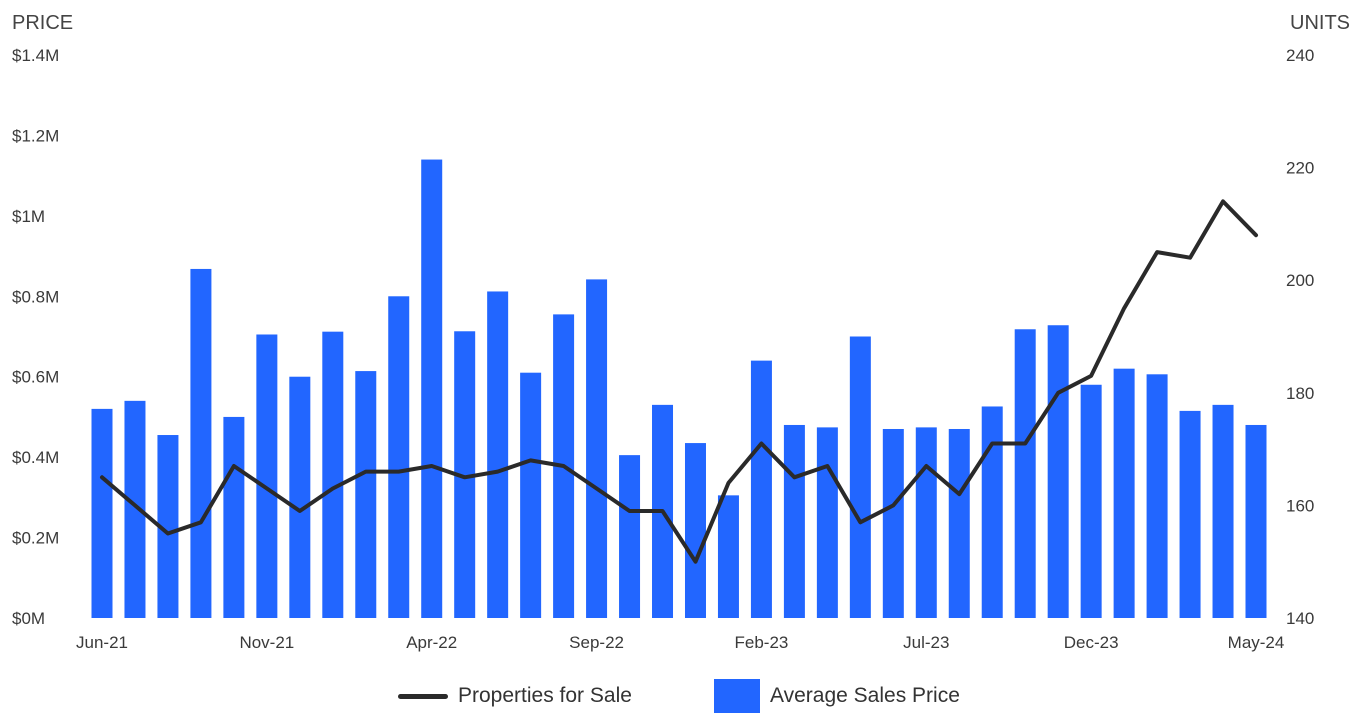 This screenshot has height=716, width=1362. What do you see at coordinates (35, 337) in the screenshot?
I see `left-axis-ticks: $0M $0.2M $0.4M $0.6M $0.8M $1M $1.2M $1.4M` at bounding box center [35, 337].